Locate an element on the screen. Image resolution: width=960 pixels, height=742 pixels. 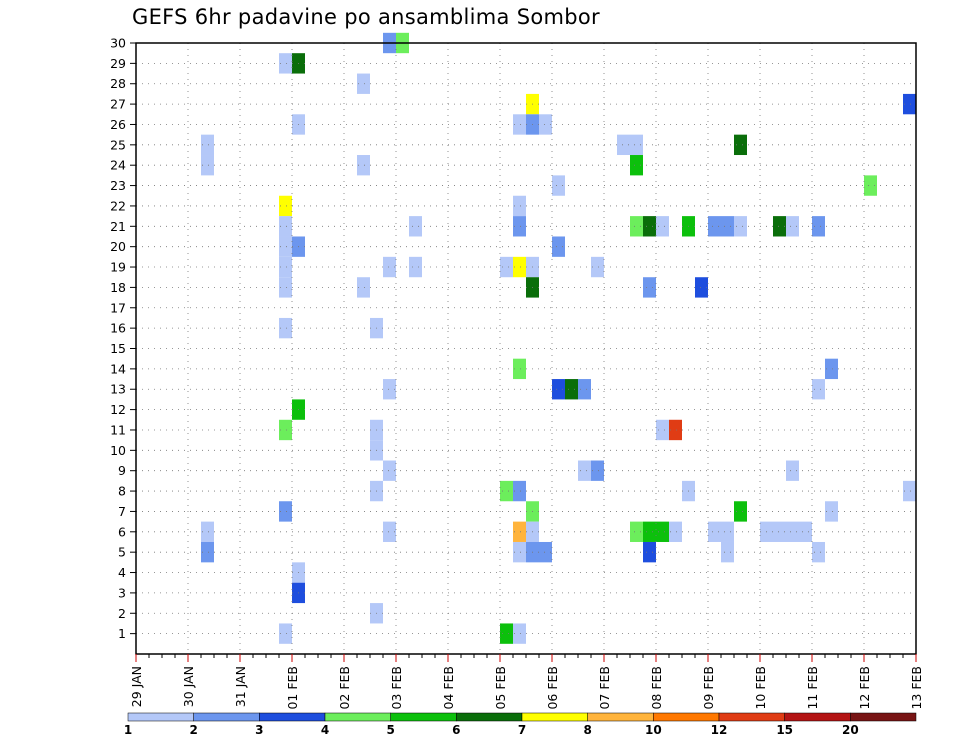
x-tick-label: 06 FEB is located at coordinates (552, 688).